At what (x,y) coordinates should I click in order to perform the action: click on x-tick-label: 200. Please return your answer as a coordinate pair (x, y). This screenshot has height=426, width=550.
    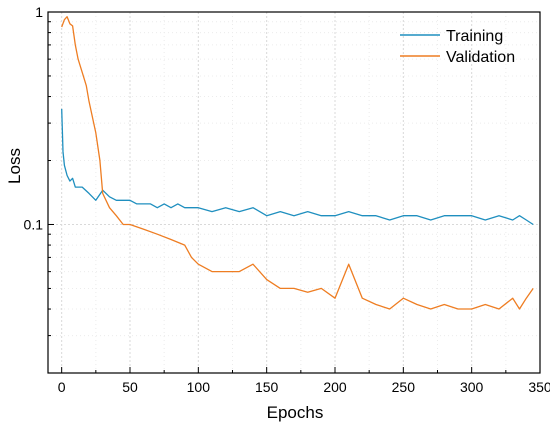
    Looking at the image, I should click on (335, 387).